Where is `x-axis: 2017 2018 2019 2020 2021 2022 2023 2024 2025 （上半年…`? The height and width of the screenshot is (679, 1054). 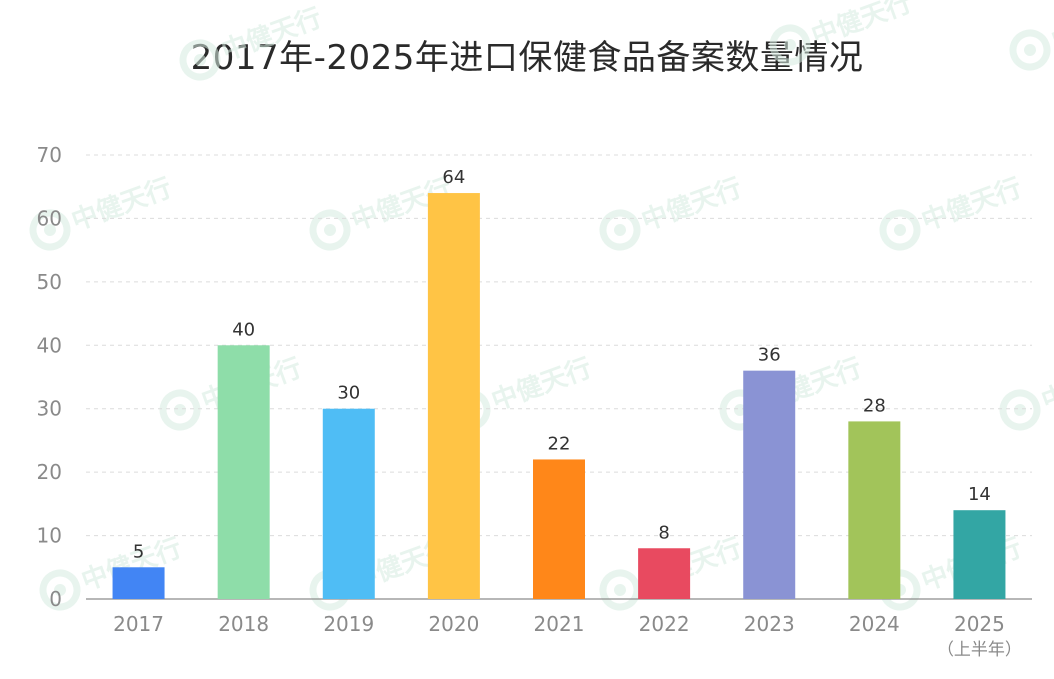
x-axis: 2017 2018 2019 2020 2021 2022 2023 2024 2025 （上半年… is located at coordinates (567, 636).